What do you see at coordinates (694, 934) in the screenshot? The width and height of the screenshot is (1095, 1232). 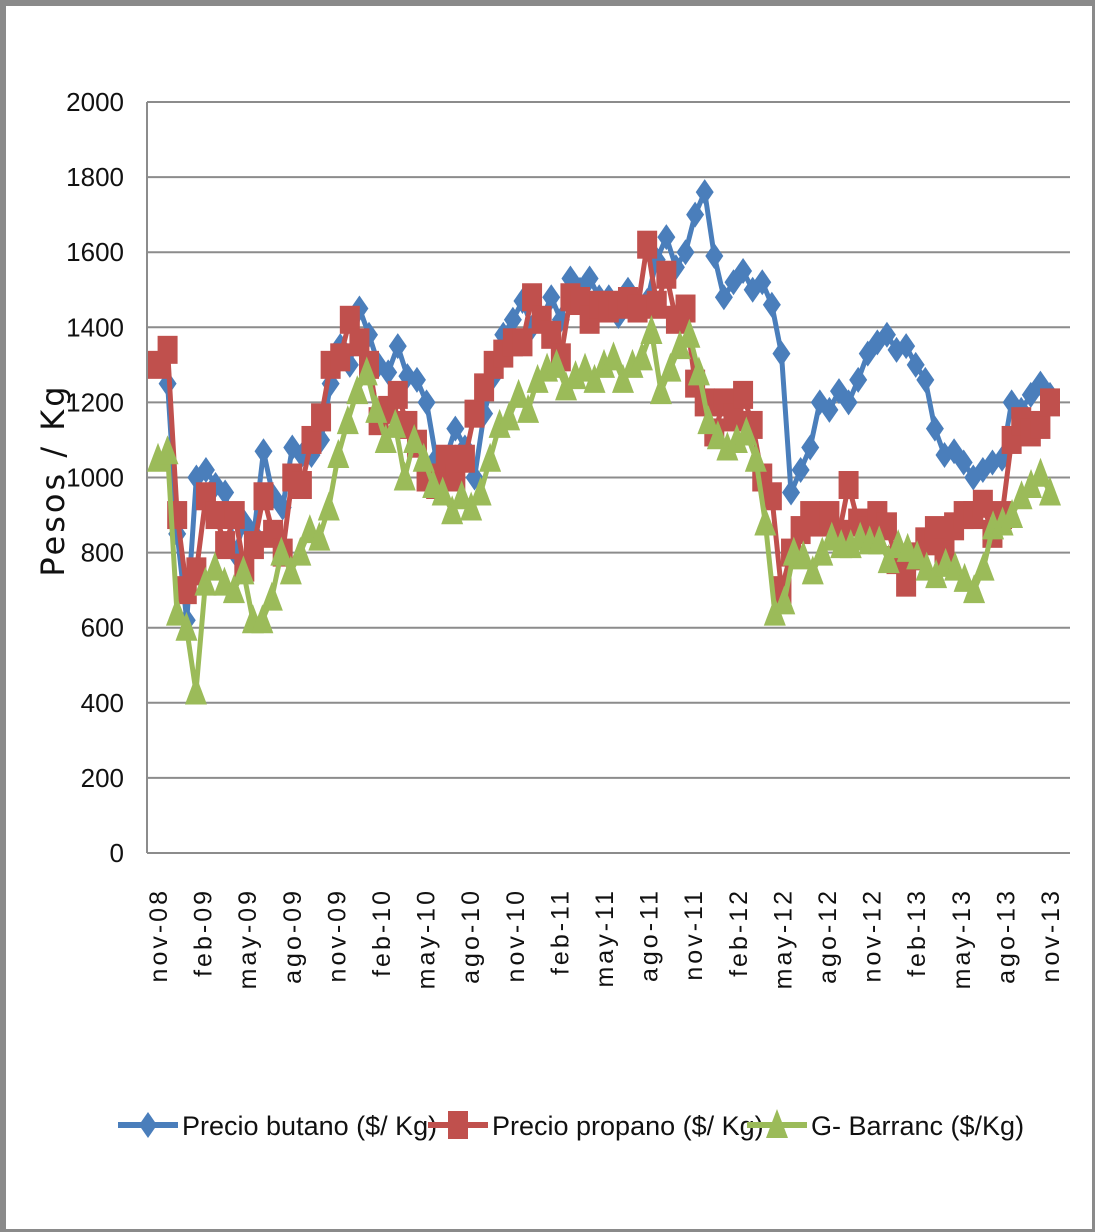 I see `x-tick-label: nov-11` at bounding box center [694, 934].